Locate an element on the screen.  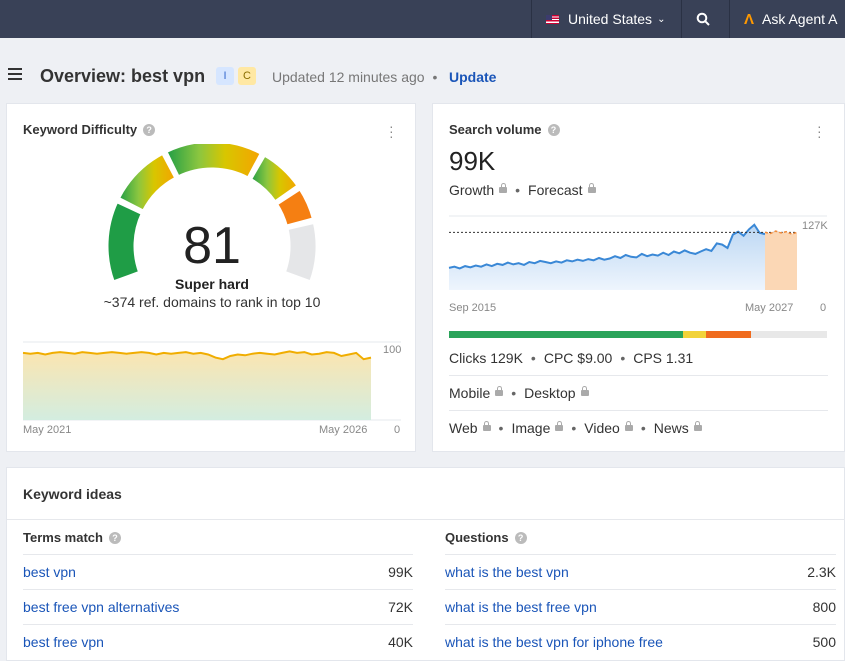
desktop-label: Desktop is located at coordinates (550, 393).